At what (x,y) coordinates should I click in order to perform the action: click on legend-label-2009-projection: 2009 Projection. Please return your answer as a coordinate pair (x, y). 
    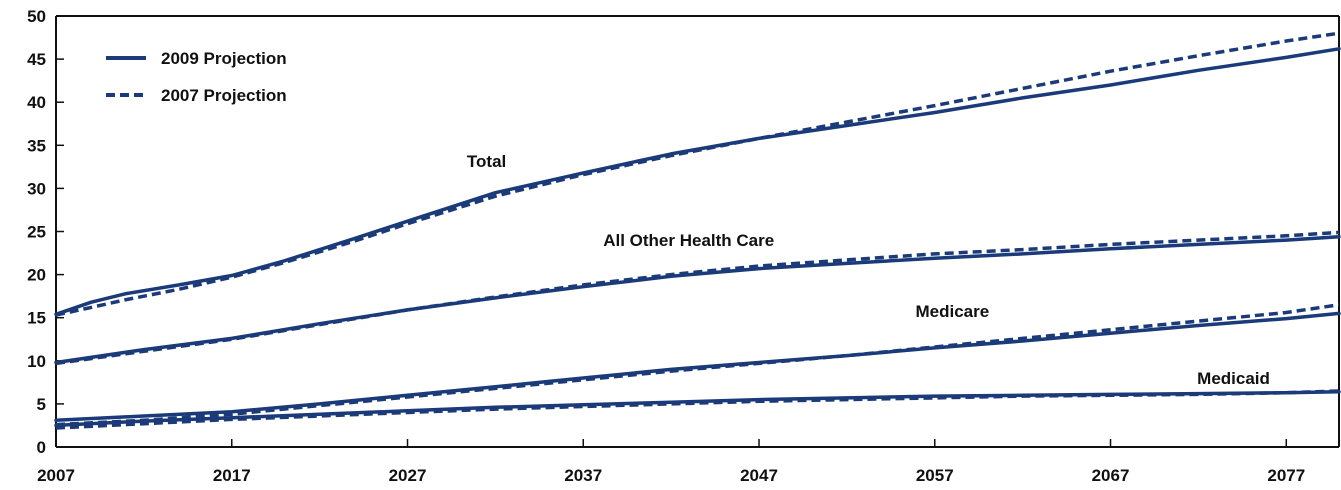
    Looking at the image, I should click on (224, 58).